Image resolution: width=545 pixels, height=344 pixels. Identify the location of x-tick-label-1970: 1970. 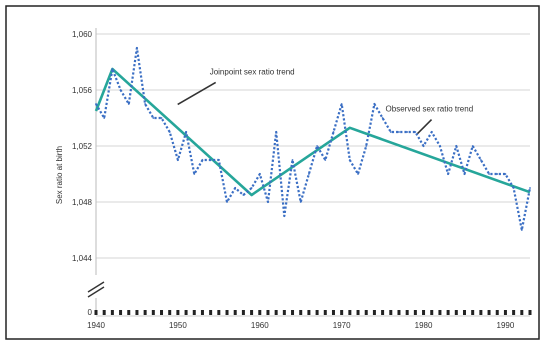
(342, 325).